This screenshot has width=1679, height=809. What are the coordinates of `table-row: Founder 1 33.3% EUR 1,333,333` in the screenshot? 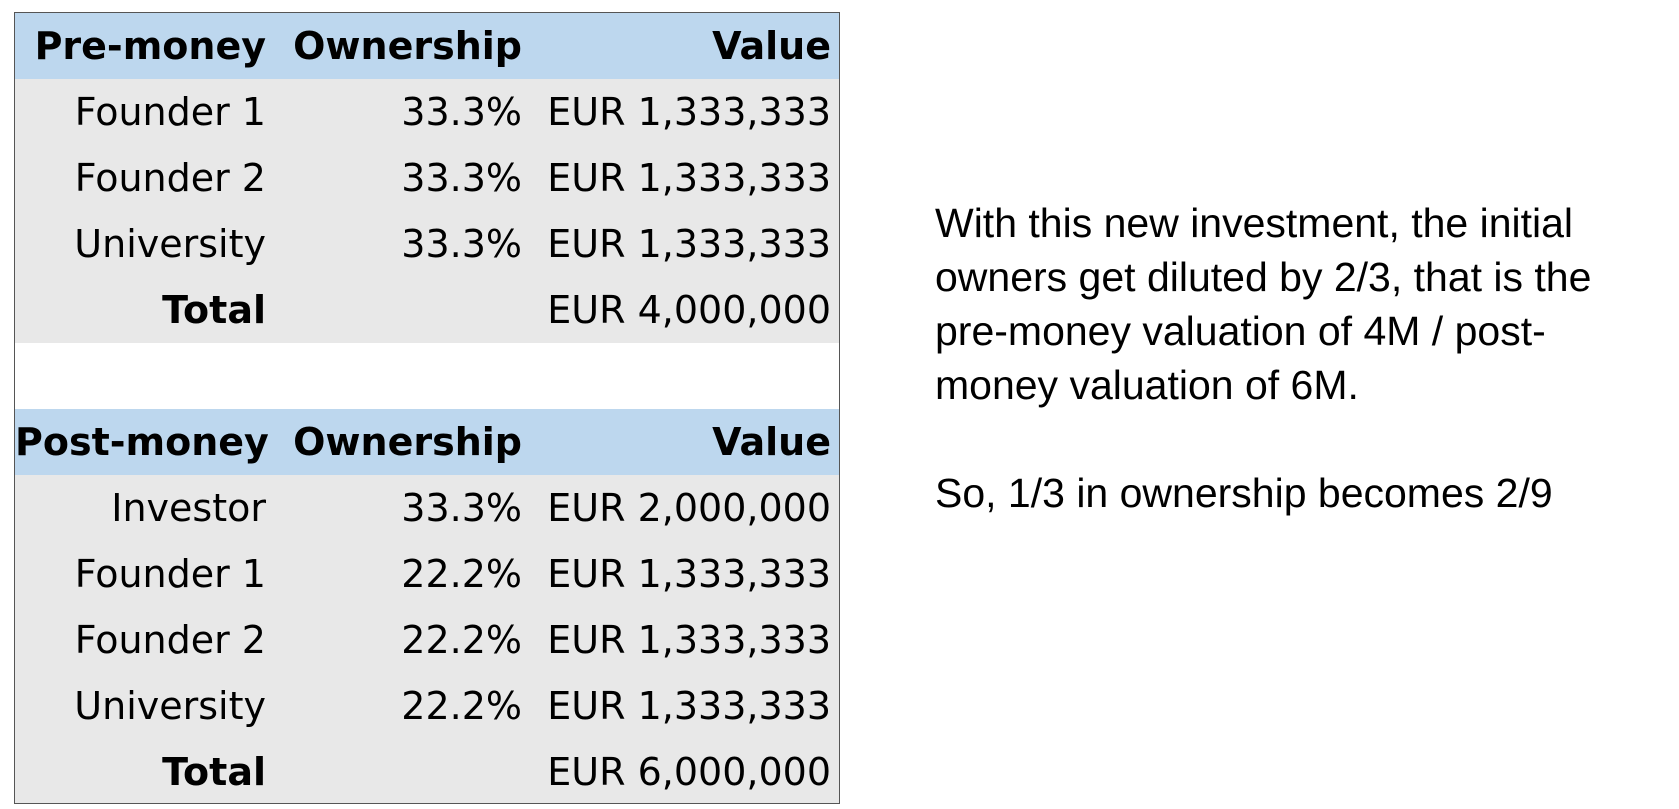 It's located at (427, 112).